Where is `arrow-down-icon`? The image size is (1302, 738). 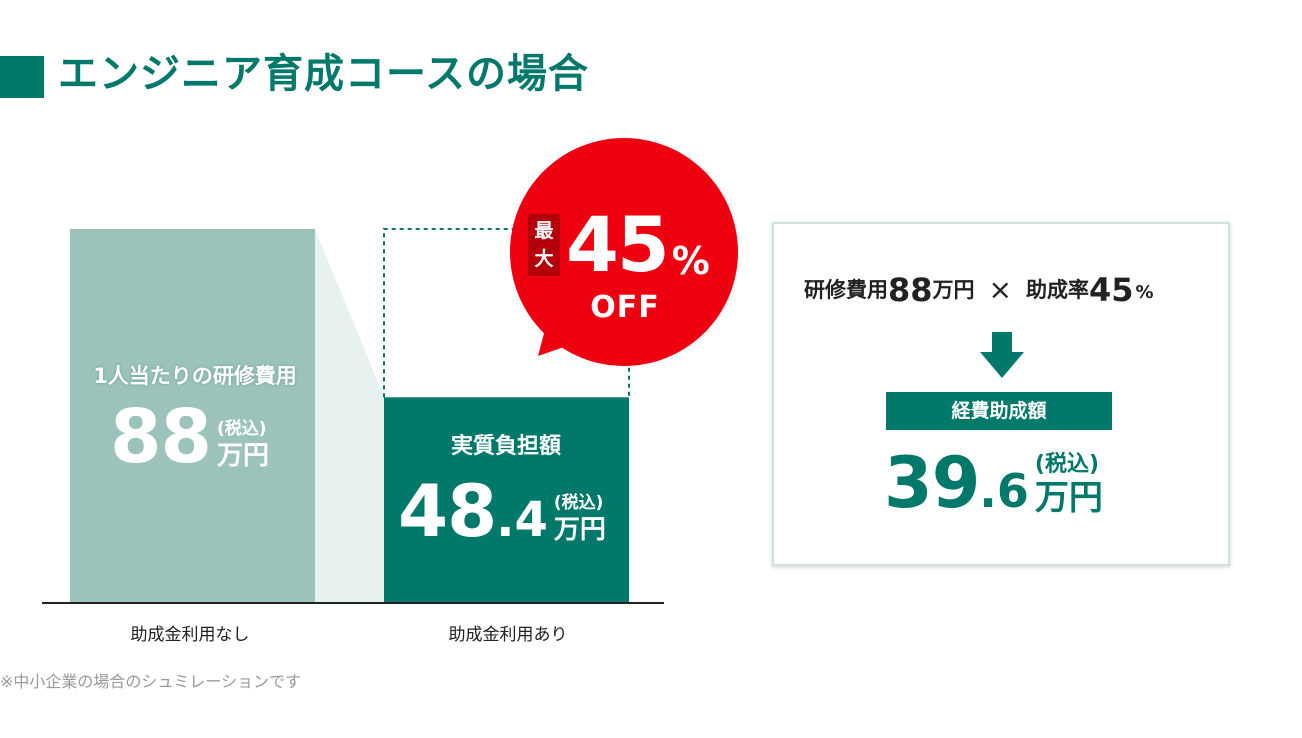 arrow-down-icon is located at coordinates (1002, 355).